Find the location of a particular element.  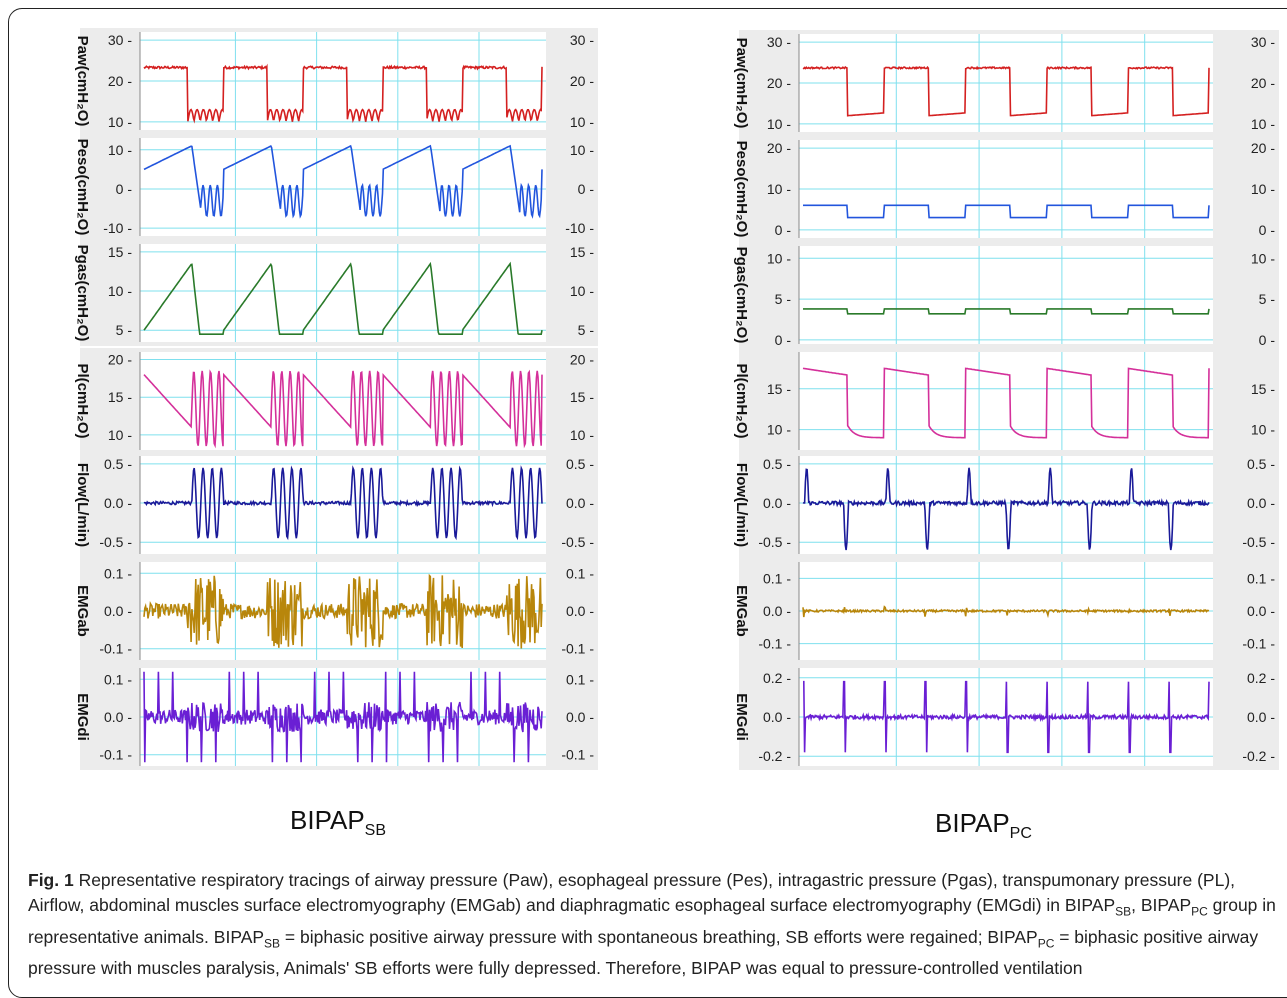

tick-label-right: 5 - is located at coordinates (586, 330).